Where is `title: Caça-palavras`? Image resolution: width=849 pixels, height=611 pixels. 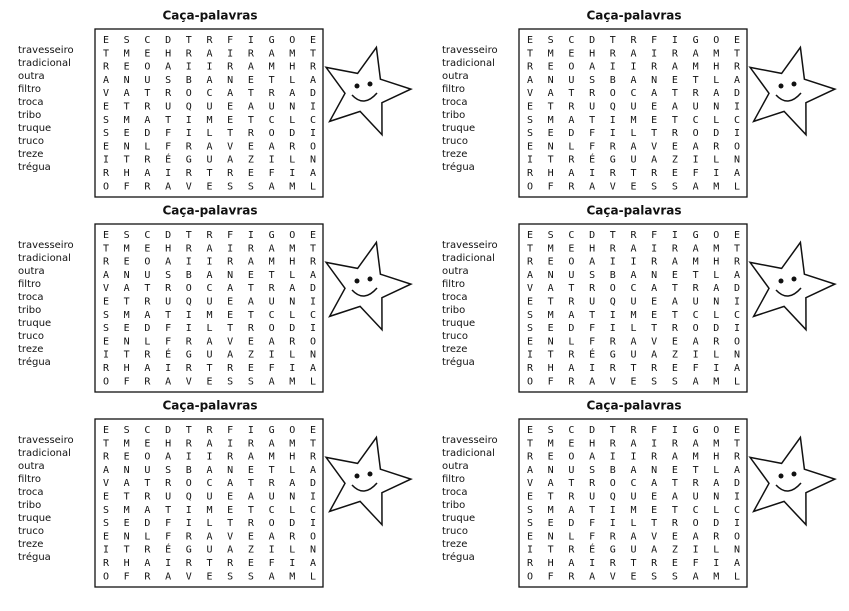 title: Caça-palavras is located at coordinates (634, 406).